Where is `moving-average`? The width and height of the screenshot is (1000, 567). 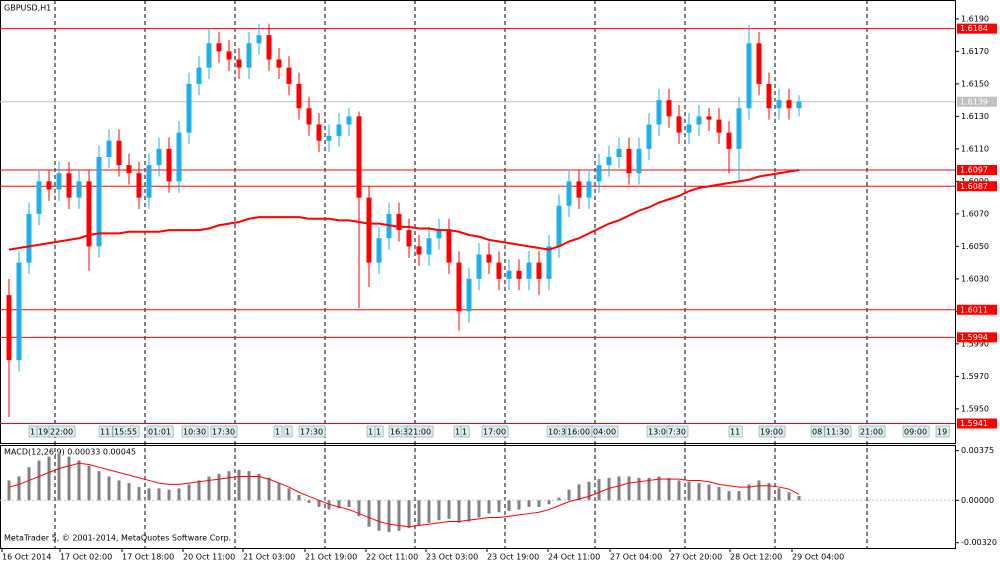 moving-average is located at coordinates (404, 210).